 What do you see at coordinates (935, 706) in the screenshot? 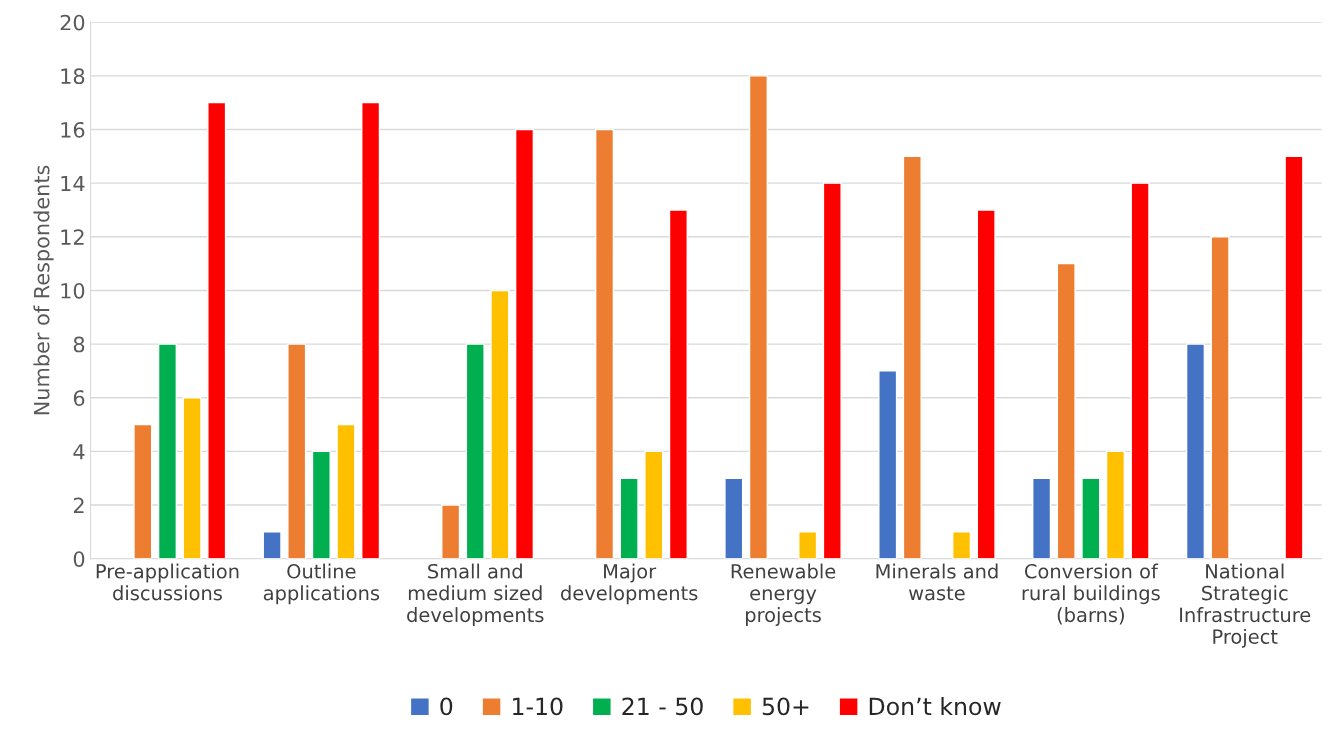
I see `legend-label: Don’t know` at bounding box center [935, 706].